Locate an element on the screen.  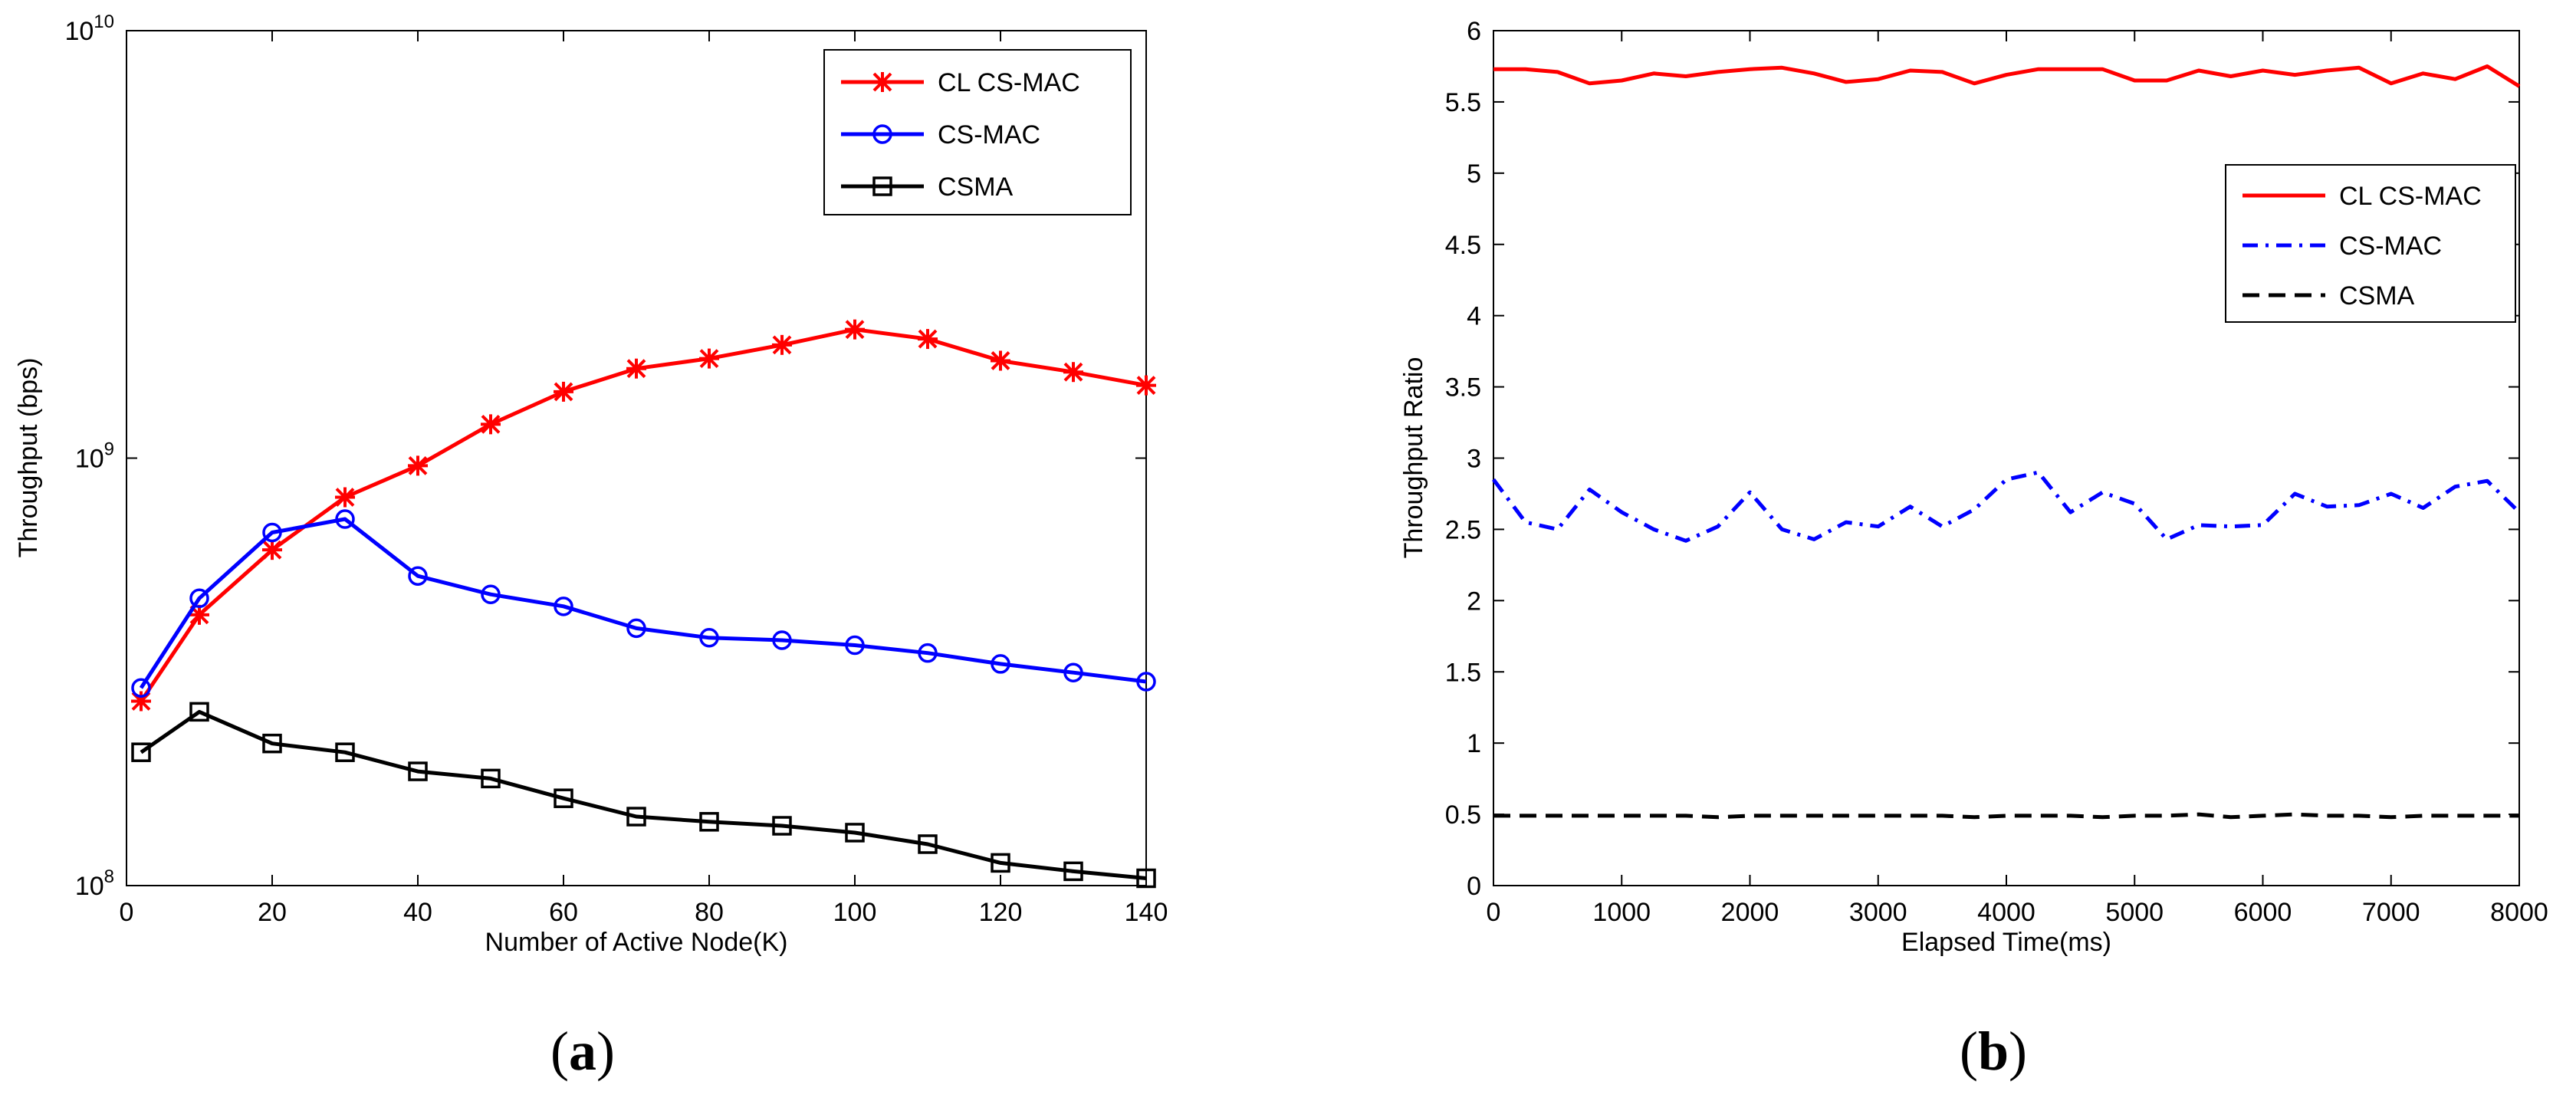
panel-label-b-letter: b is located at coordinates (1994, 1051).